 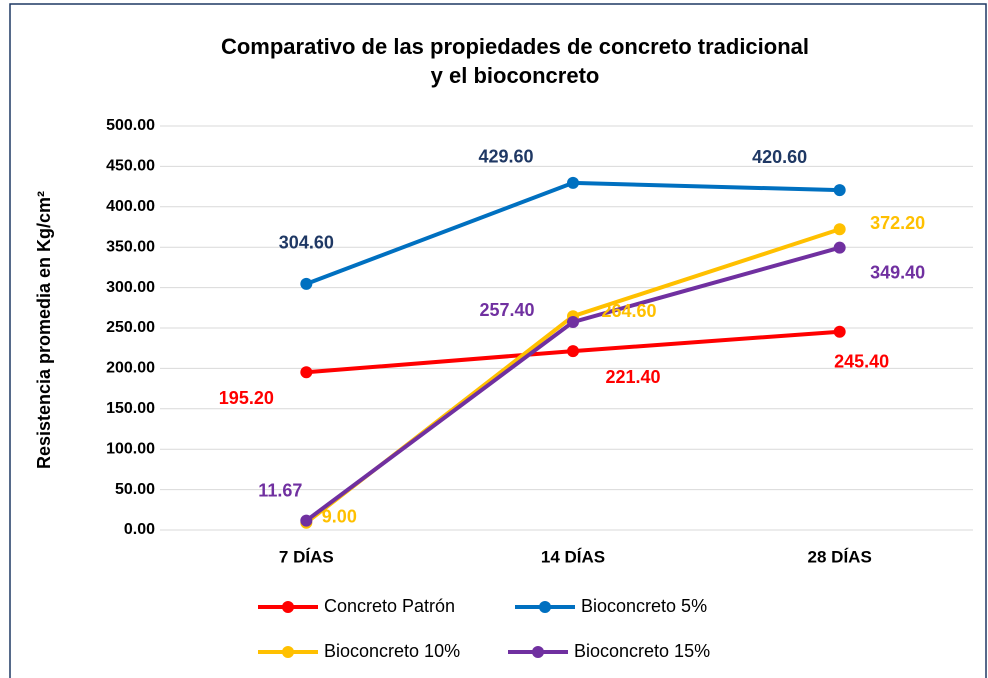 I want to click on data-label: 245.40, so click(x=861, y=361).